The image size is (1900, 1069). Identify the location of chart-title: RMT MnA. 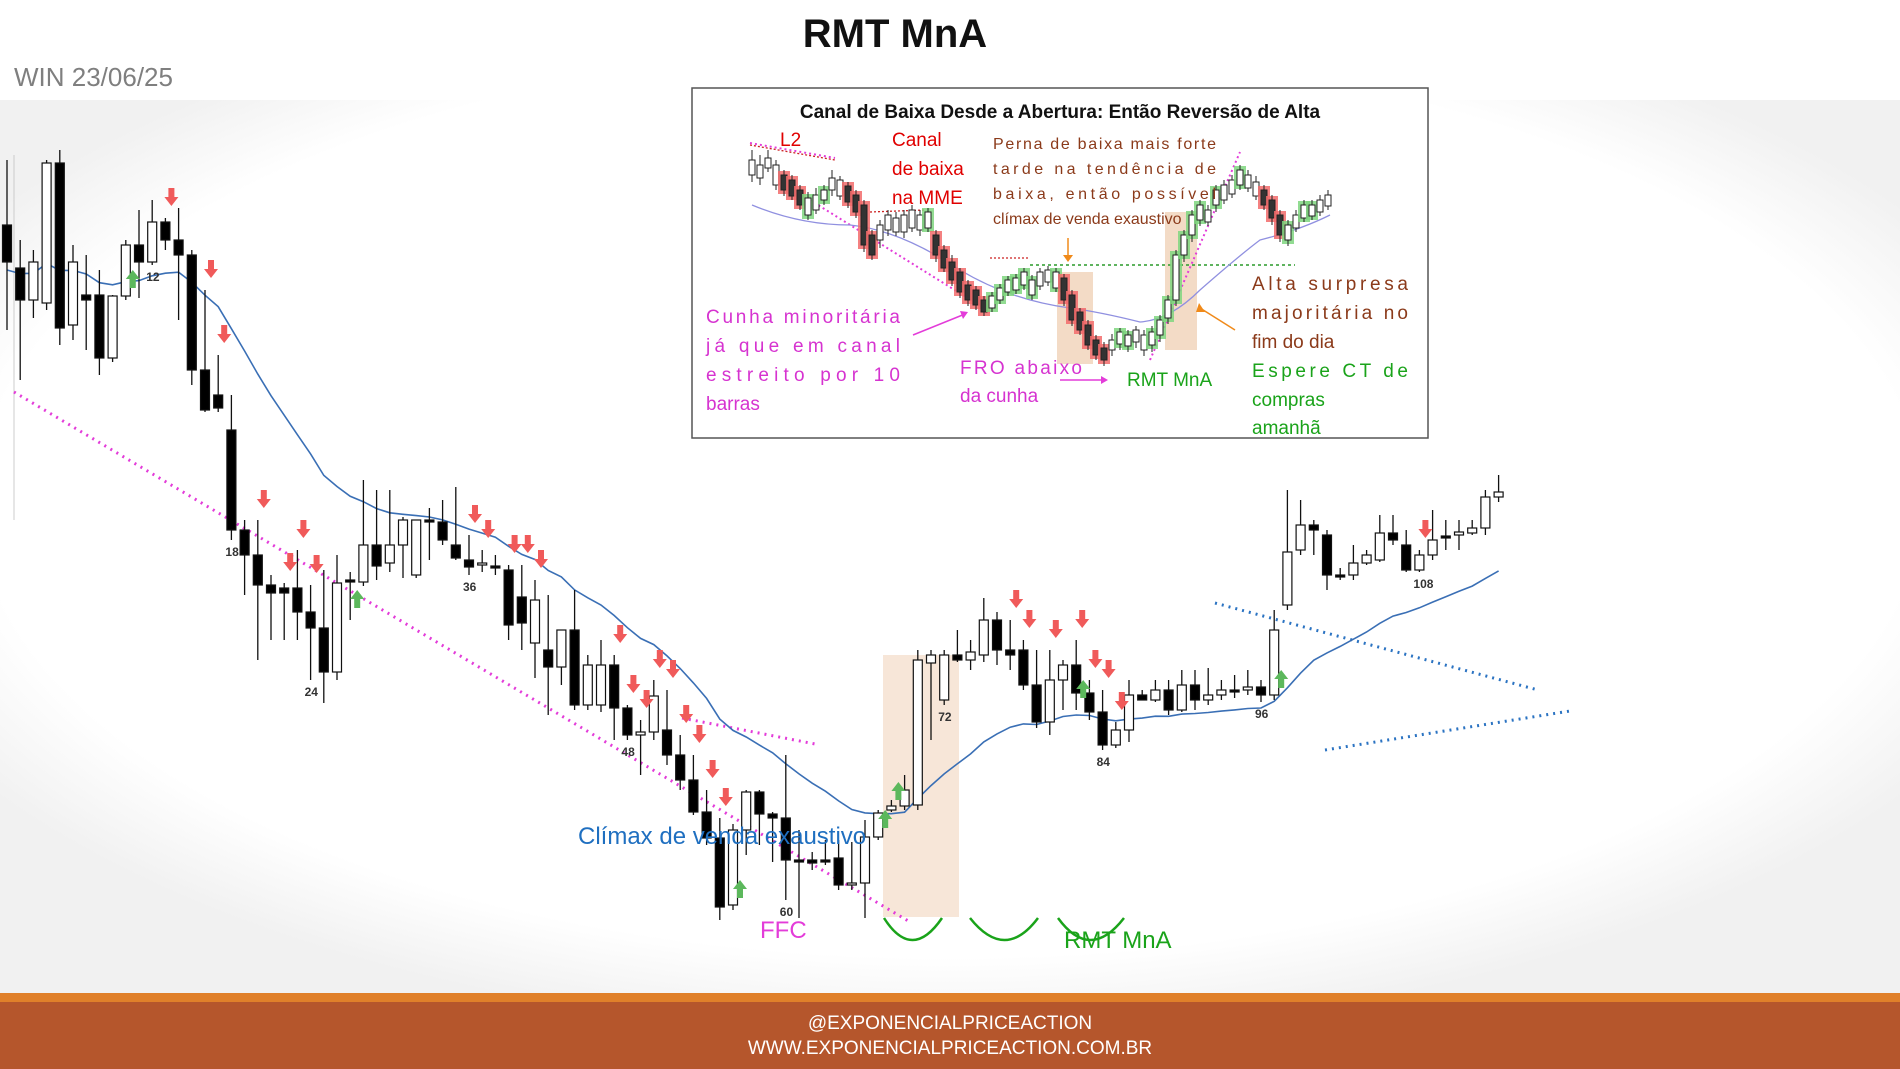
(895, 34).